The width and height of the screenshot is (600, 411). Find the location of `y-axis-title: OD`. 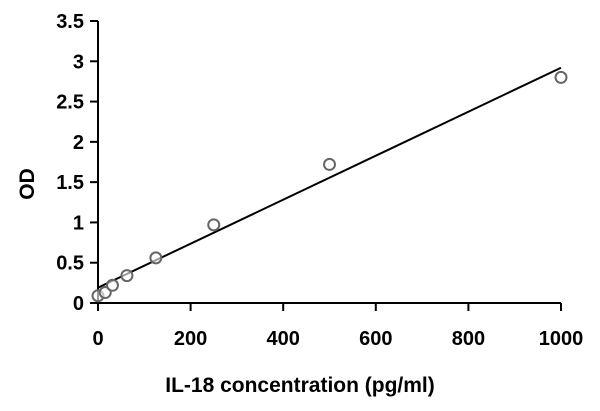

y-axis-title: OD is located at coordinates (27, 184).